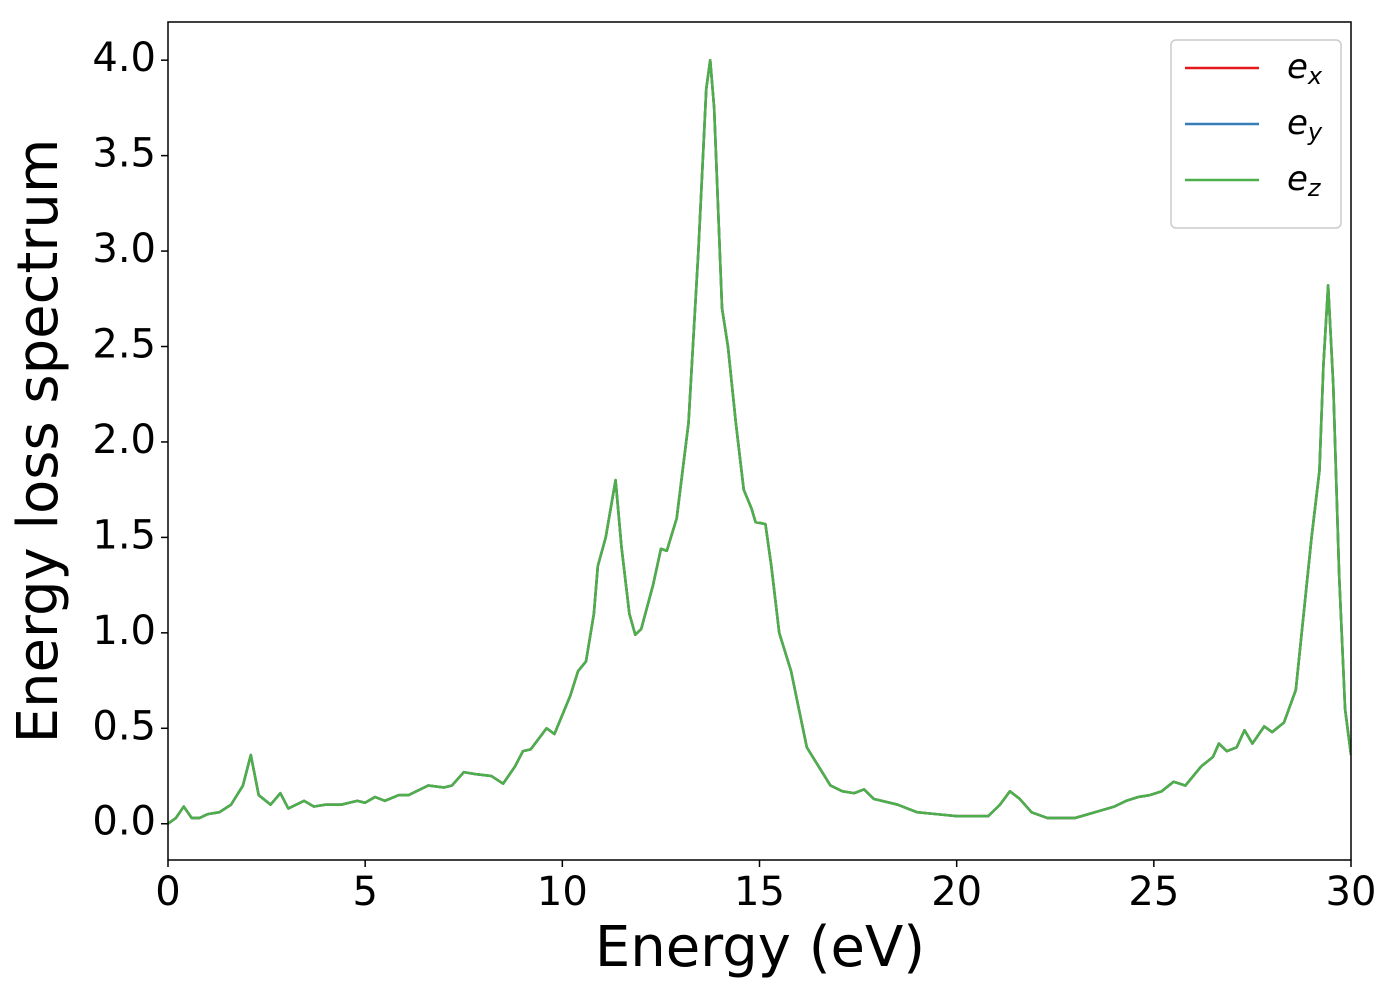  What do you see at coordinates (364, 892) in the screenshot?
I see `x-tick-label: 5` at bounding box center [364, 892].